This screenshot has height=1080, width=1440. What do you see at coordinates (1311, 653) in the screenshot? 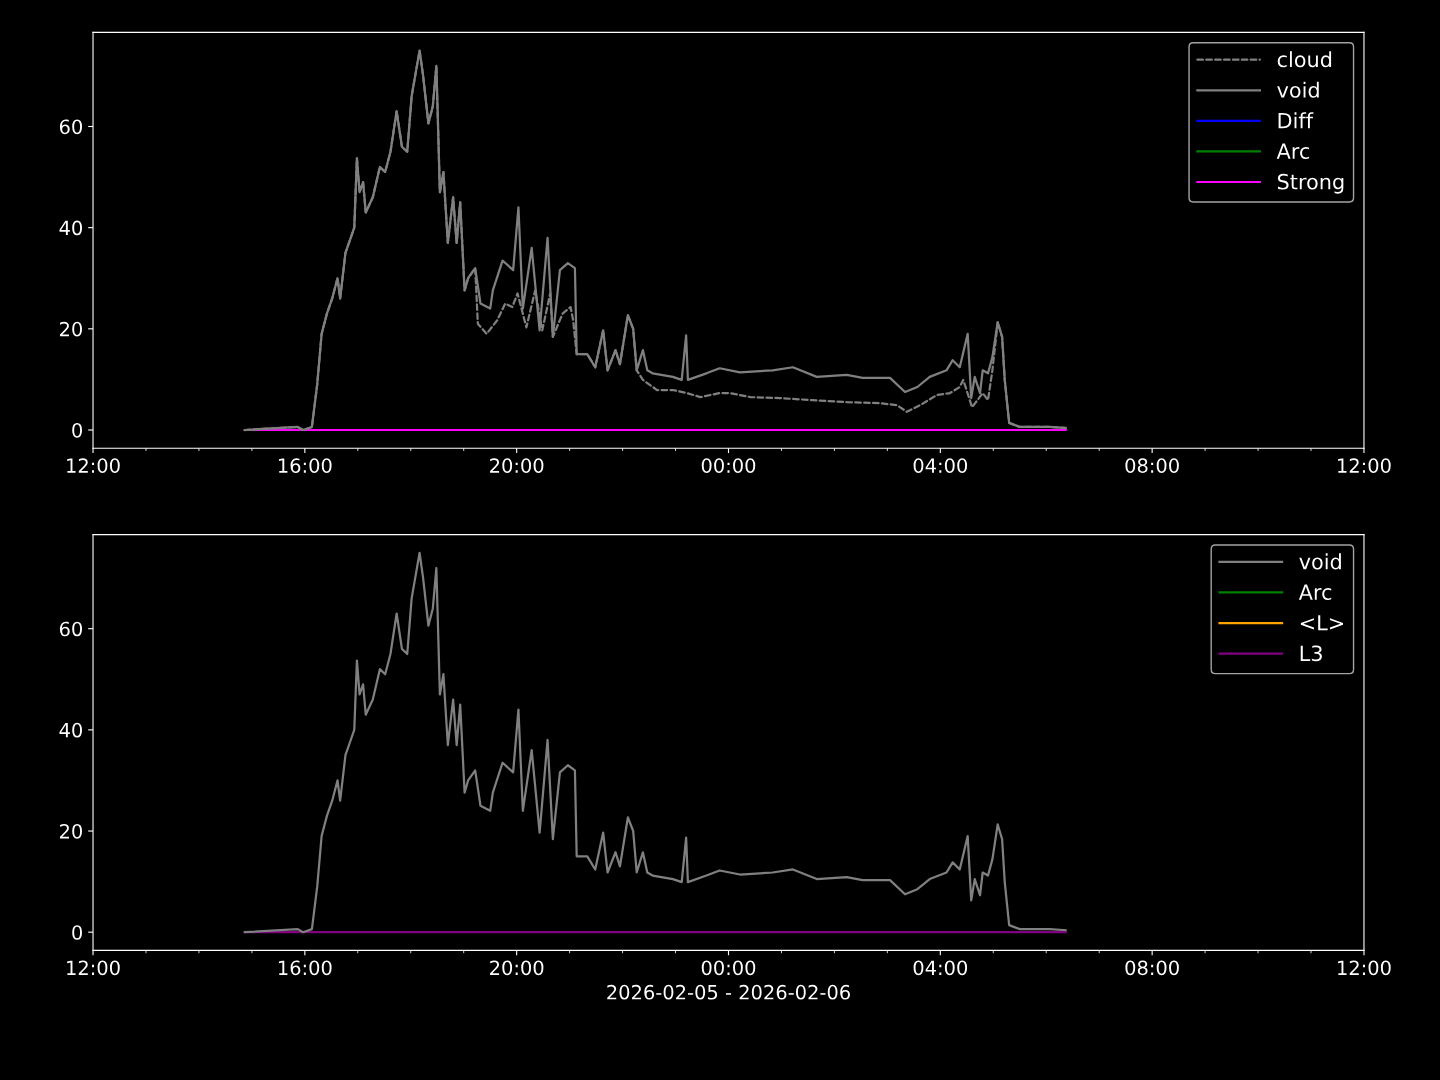
I see `legend-label: L3` at bounding box center [1311, 653].